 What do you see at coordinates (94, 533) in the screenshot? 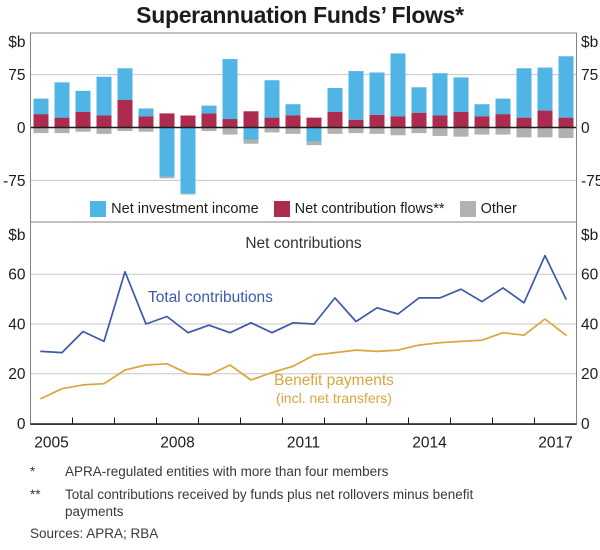
I see `sources-line: Sources: APRA; RBA` at bounding box center [94, 533].